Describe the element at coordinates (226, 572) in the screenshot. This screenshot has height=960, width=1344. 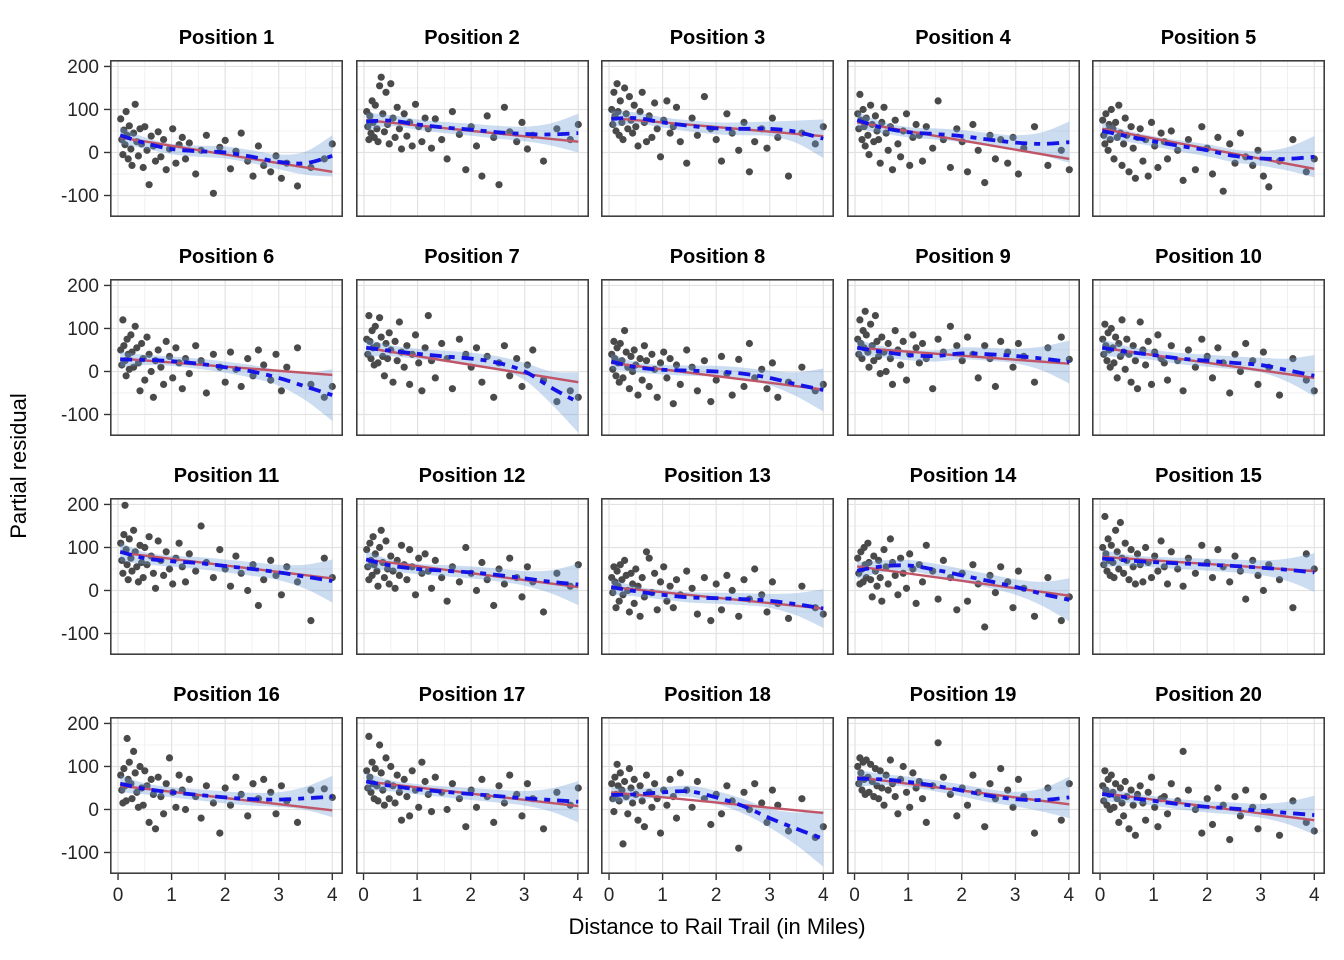
I see `confidence-band` at that location.